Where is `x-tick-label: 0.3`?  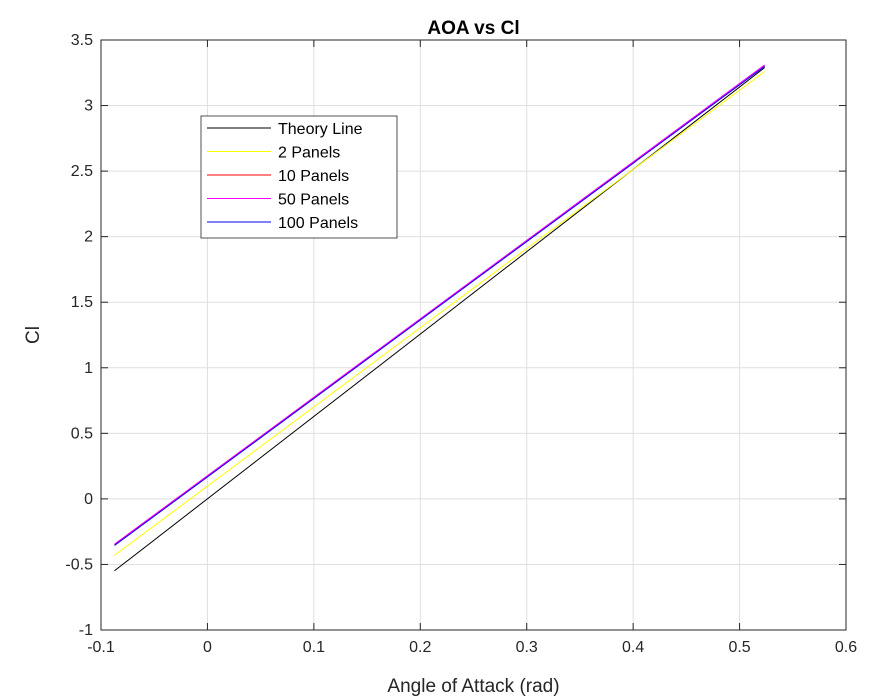 x-tick-label: 0.3 is located at coordinates (527, 647).